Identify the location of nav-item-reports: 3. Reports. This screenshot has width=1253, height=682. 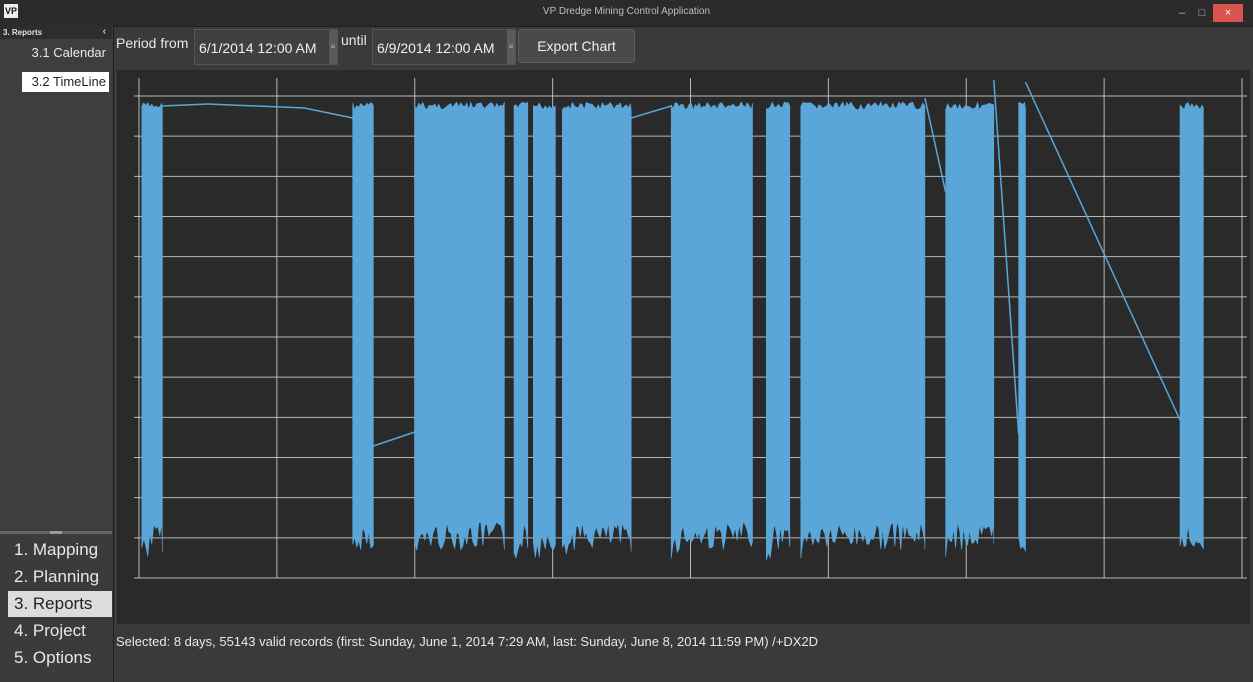
(60, 604).